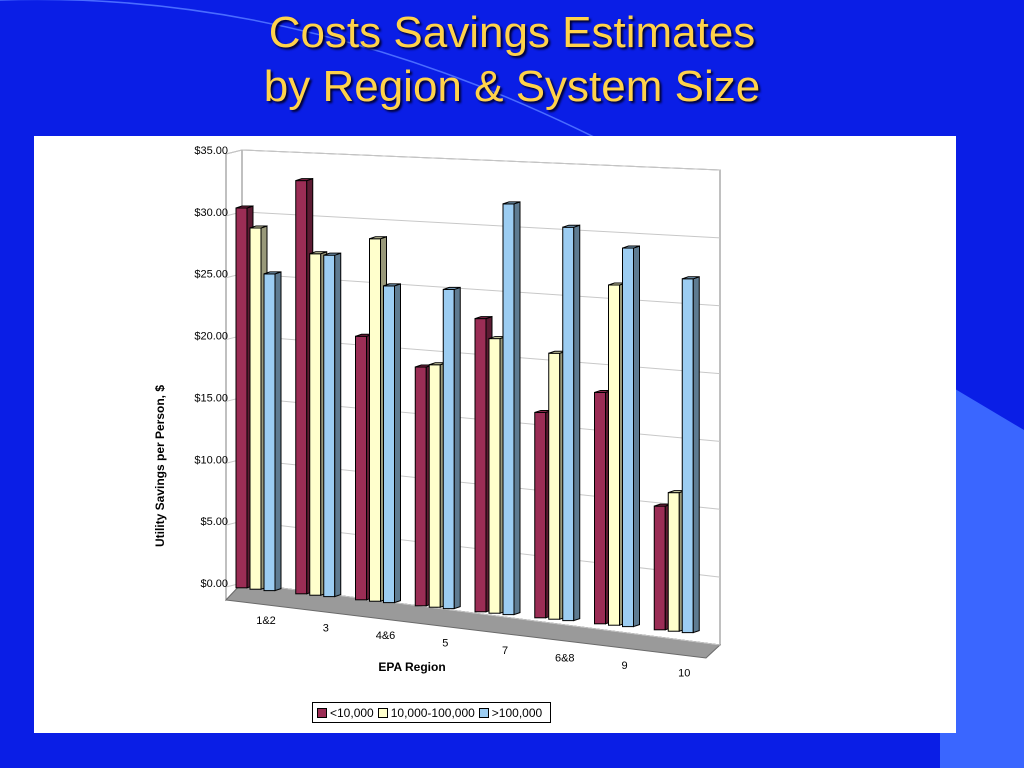 This screenshot has height=768, width=1024. What do you see at coordinates (234, 152) in the screenshot?
I see `gridline-side` at bounding box center [234, 152].